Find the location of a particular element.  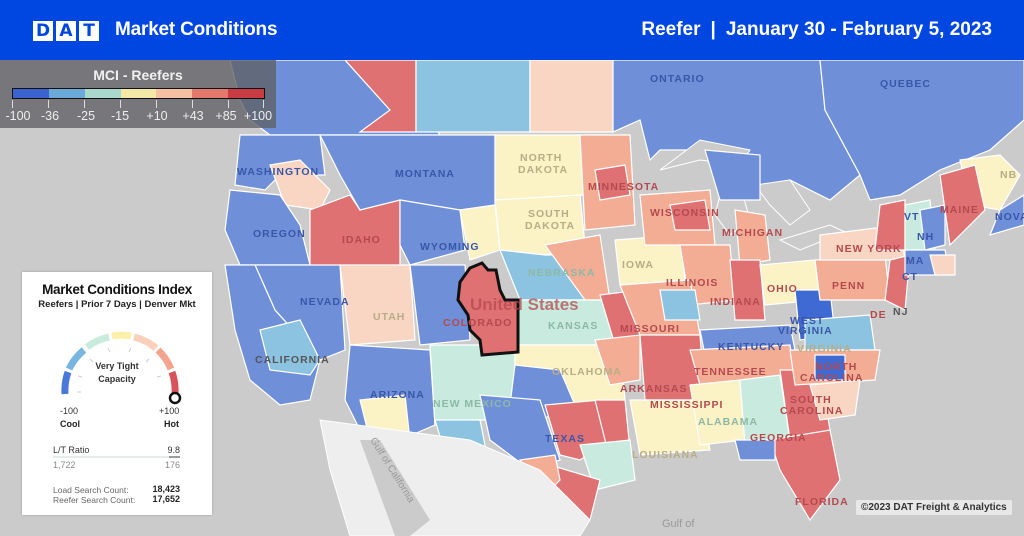

region-nc-central is located at coordinates (830, 367).